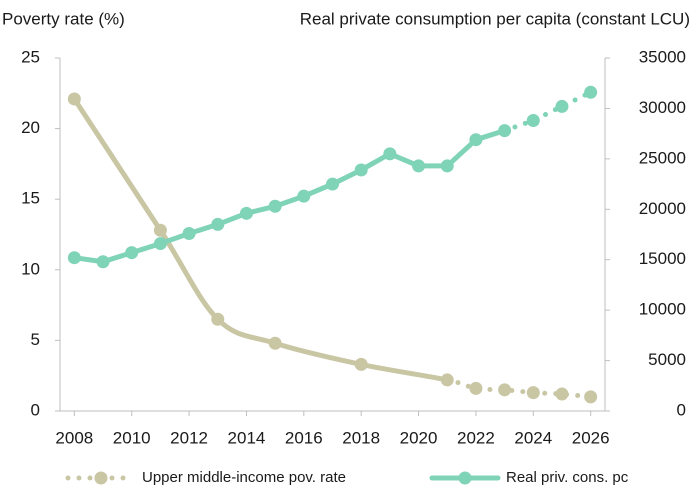 This screenshot has height=487, width=694. What do you see at coordinates (132, 437) in the screenshot?
I see `x-tick-label: 2010` at bounding box center [132, 437].